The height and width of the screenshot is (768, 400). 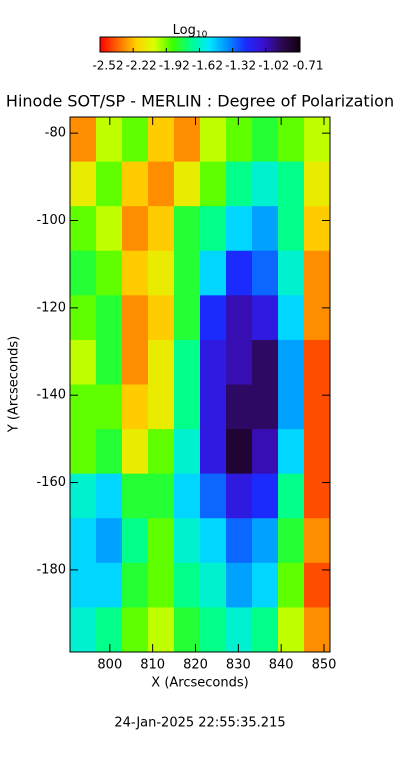 I want to click on y-tick-label: -100, so click(x=51, y=220).